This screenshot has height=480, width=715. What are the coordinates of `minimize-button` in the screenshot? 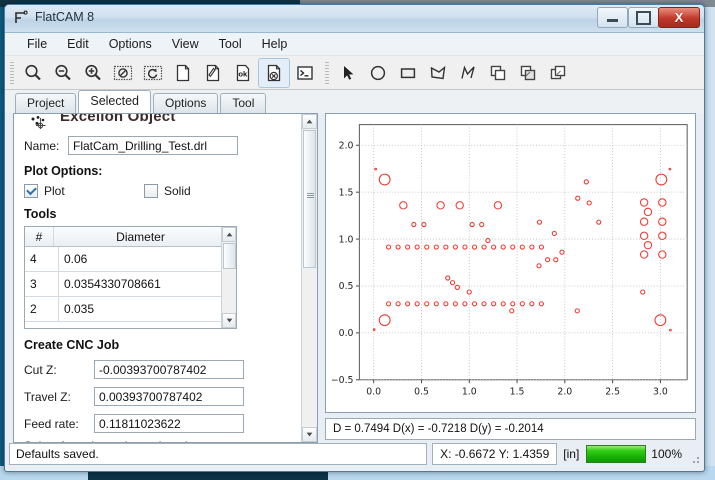 It's located at (612, 17).